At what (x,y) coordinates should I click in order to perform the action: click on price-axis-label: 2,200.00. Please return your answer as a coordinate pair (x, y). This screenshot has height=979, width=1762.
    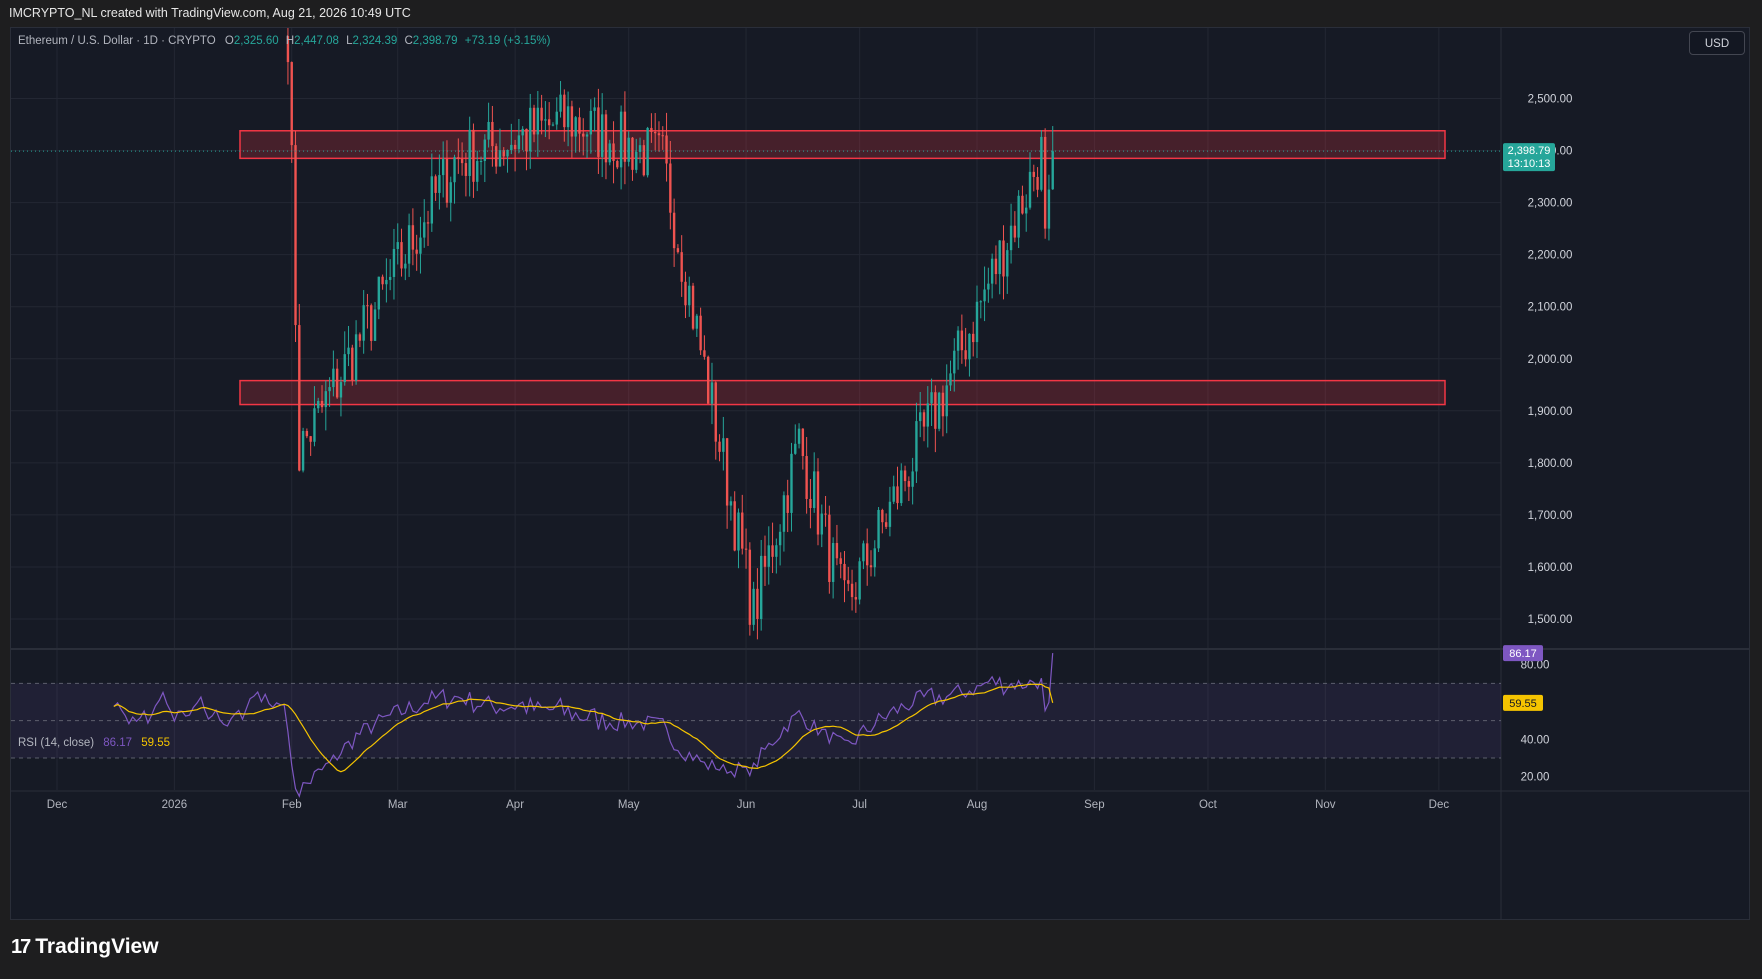
    Looking at the image, I should click on (1550, 256).